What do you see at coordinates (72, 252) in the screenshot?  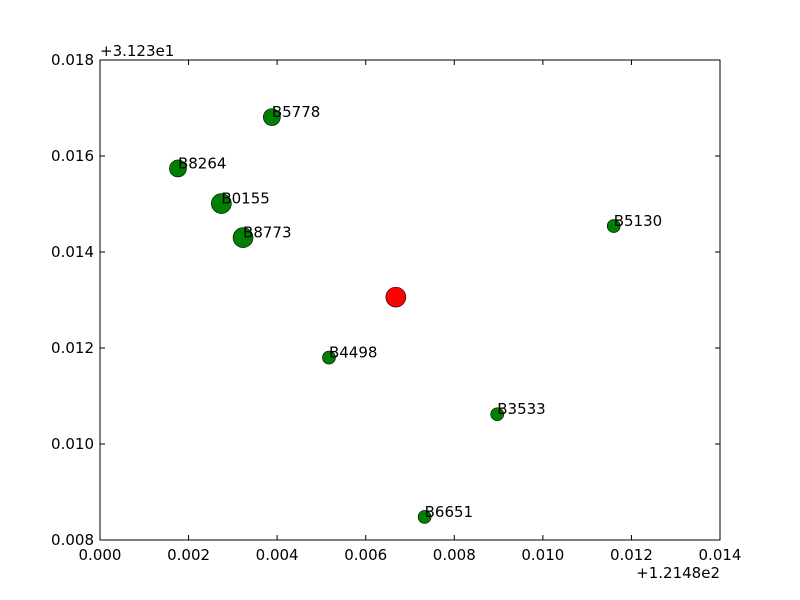 I see `y-tick-label: 0.014` at bounding box center [72, 252].